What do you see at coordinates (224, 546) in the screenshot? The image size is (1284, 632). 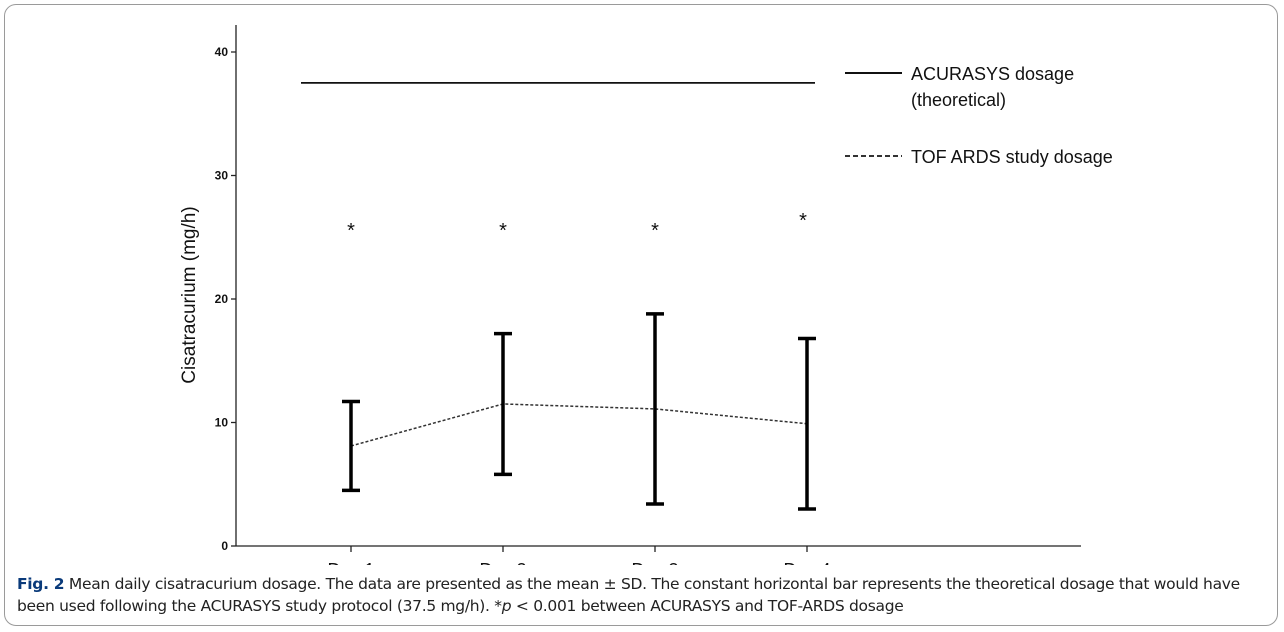 I see `y-tick-label: 0` at bounding box center [224, 546].